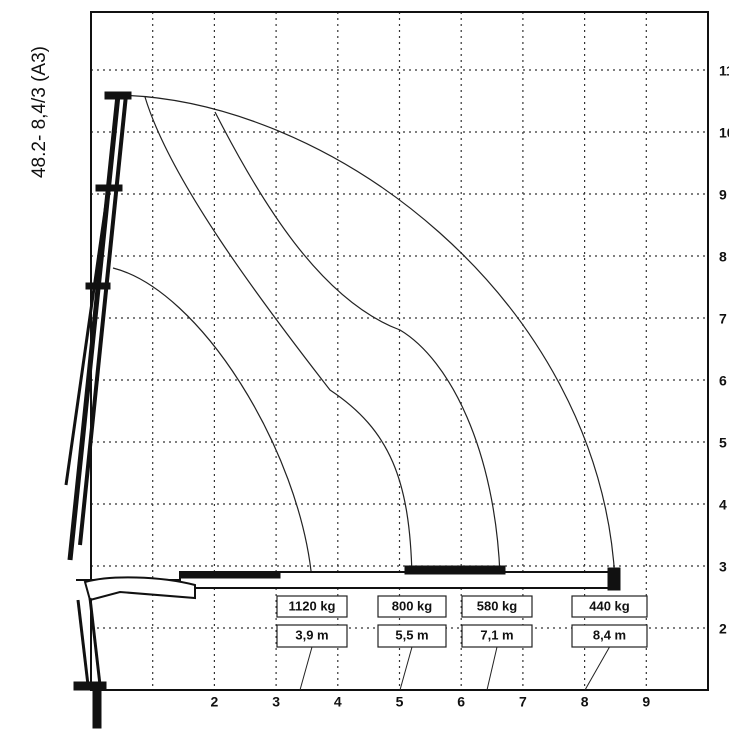 Image resolution: width=729 pixels, height=731 pixels. What do you see at coordinates (723, 257) in the screenshot?
I see `y-tick-label: 8` at bounding box center [723, 257].